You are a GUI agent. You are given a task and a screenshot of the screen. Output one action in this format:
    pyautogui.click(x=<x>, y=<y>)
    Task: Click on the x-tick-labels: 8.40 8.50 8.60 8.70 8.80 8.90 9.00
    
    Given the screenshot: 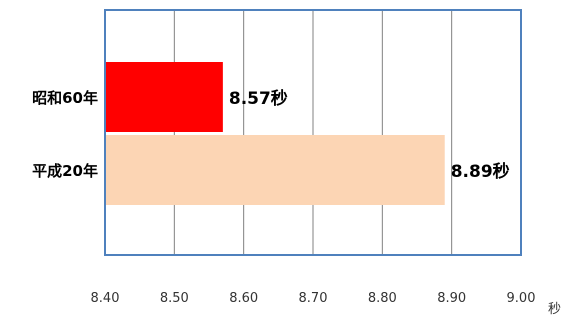 What is the action you would take?
    pyautogui.click(x=313, y=298)
    